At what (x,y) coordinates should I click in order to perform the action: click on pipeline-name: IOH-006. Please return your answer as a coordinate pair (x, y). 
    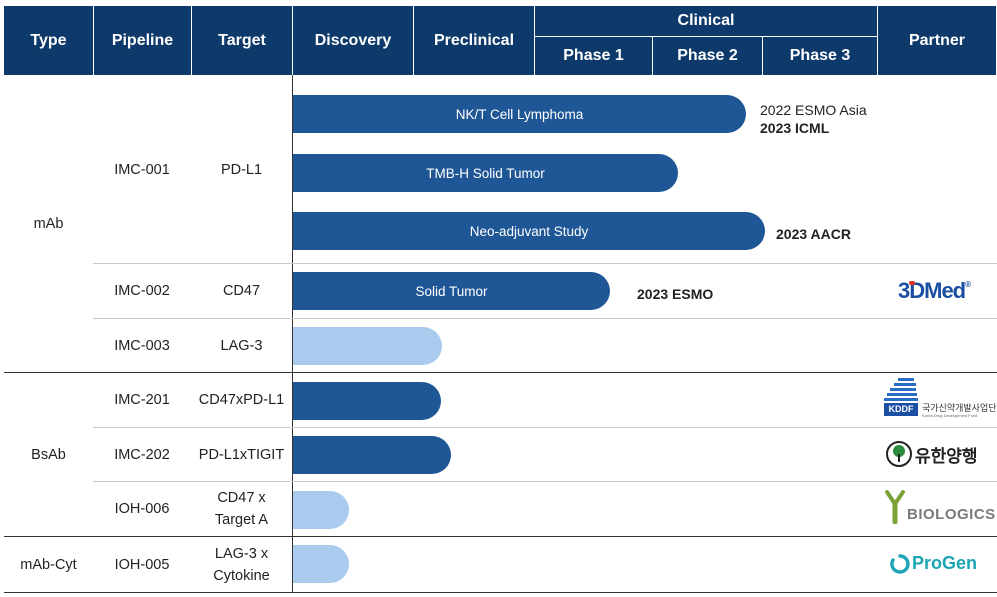
    Looking at the image, I should click on (142, 509).